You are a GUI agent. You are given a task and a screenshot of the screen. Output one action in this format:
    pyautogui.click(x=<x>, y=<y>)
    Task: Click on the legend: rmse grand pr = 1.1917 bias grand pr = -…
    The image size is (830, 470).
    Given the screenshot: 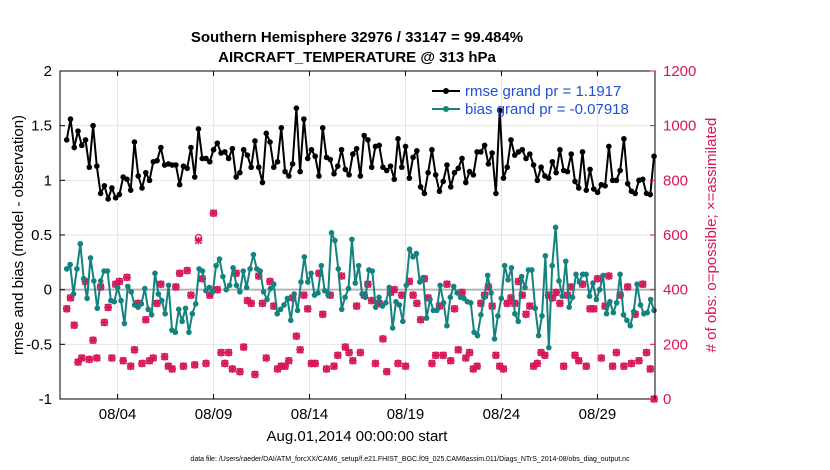 What is the action you would take?
    pyautogui.click(x=530, y=100)
    